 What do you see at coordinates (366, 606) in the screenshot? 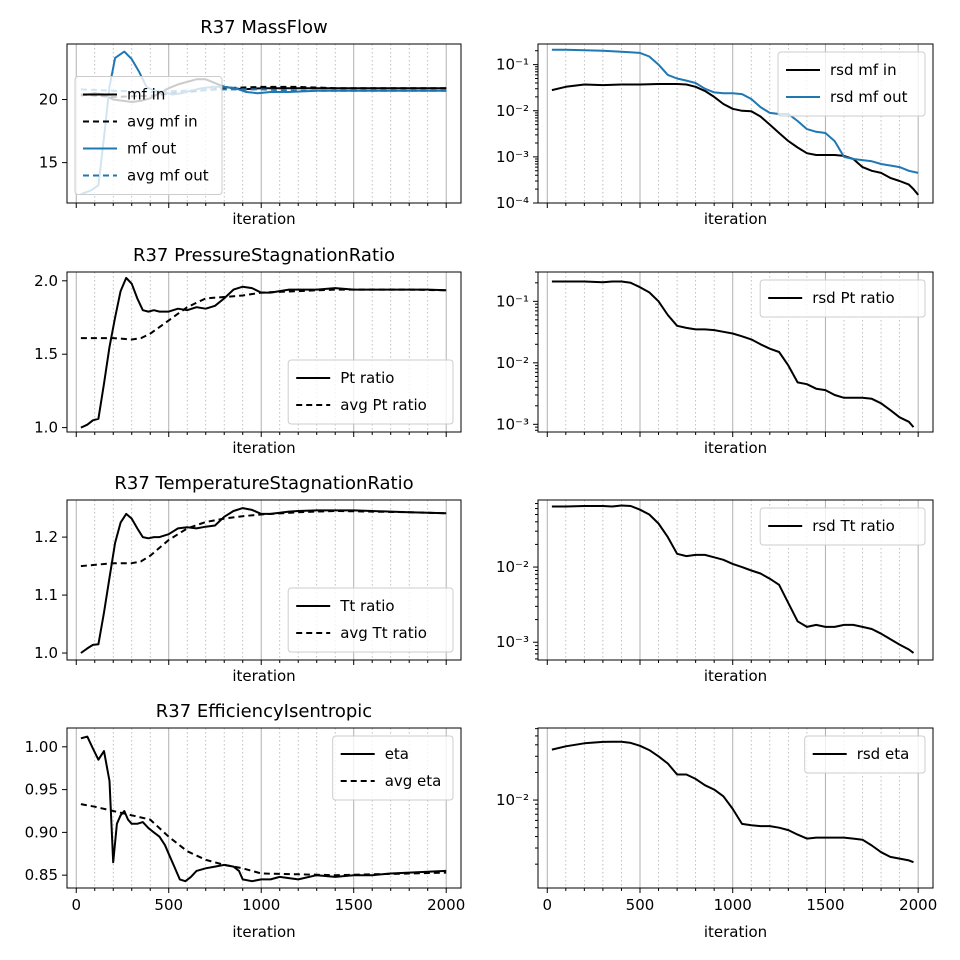
I see `legend-label: Tt ratio` at bounding box center [366, 606].